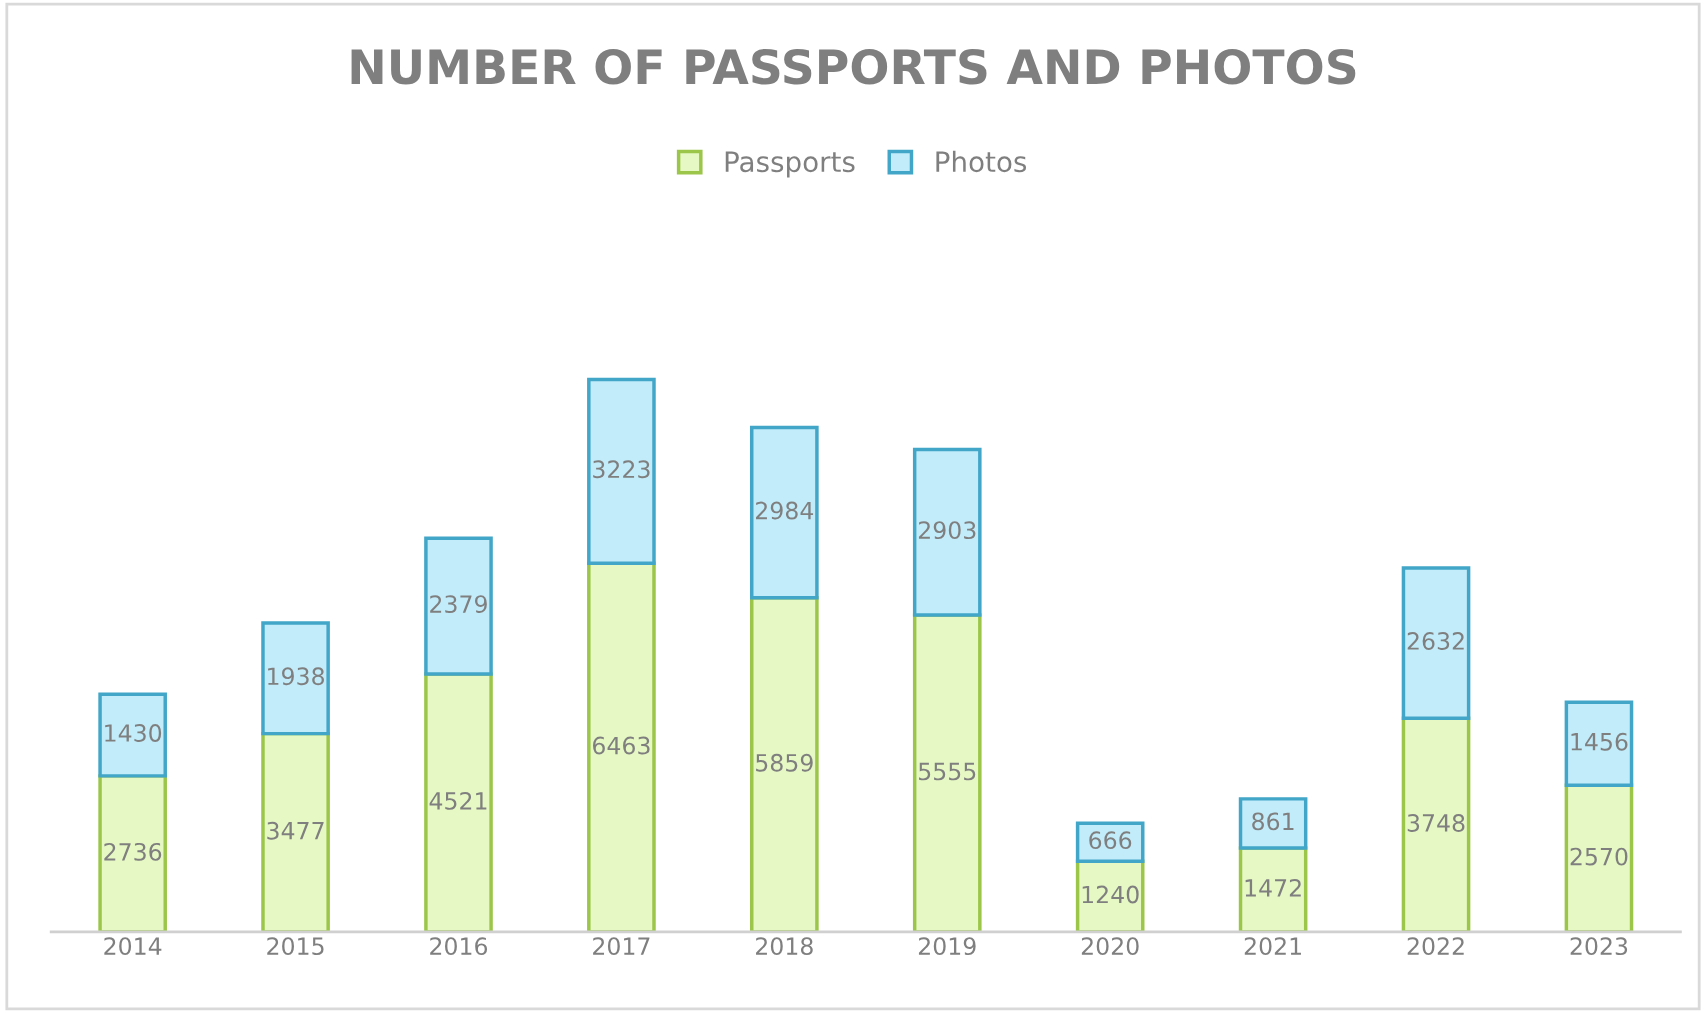 The width and height of the screenshot is (1706, 1013). Describe the element at coordinates (947, 771) in the screenshot. I see `data-label: 5555` at that location.